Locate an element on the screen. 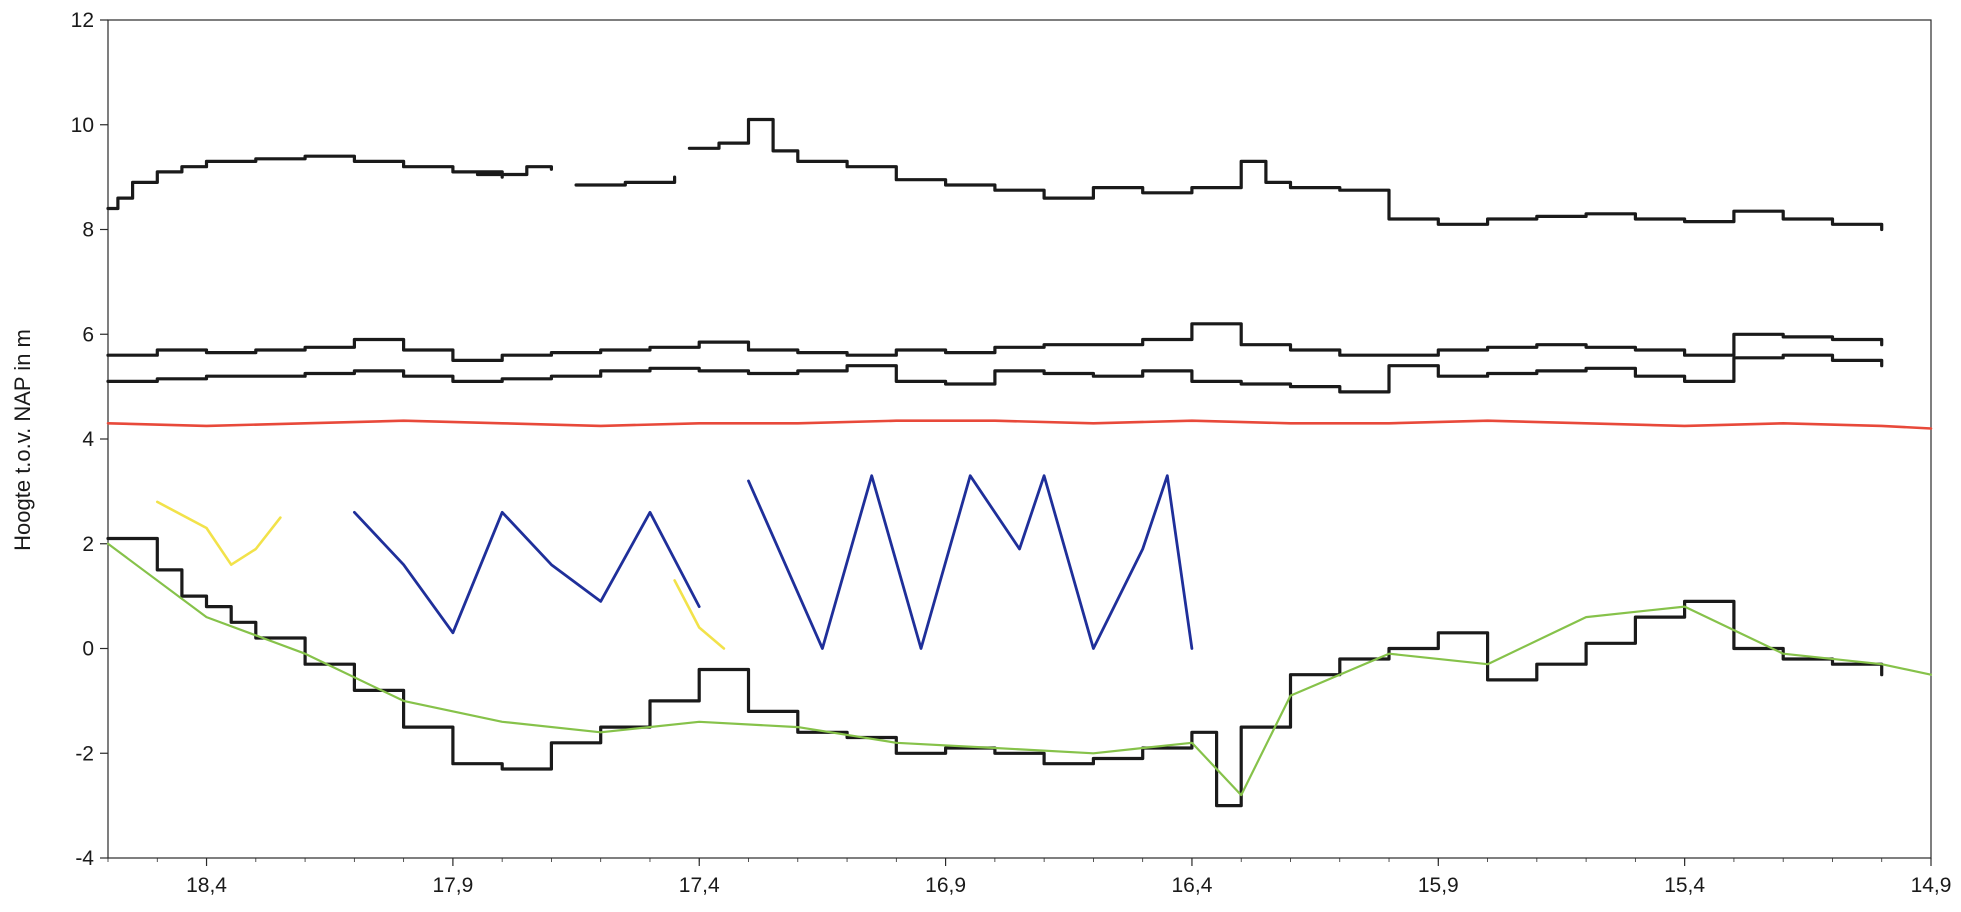  y-axis: -4 -2 0 2 4 6 8 10 12 is located at coordinates (89, 439).